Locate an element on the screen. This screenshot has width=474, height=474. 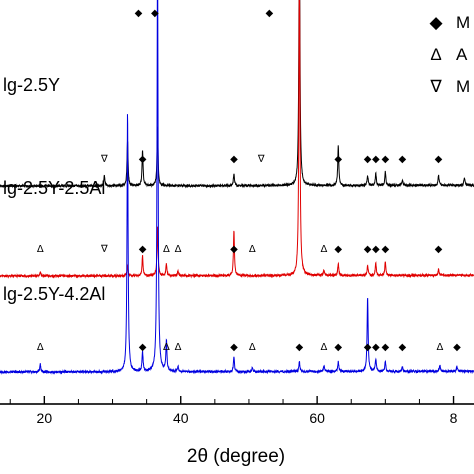
x-tick-label: 8 is located at coordinates (454, 418).